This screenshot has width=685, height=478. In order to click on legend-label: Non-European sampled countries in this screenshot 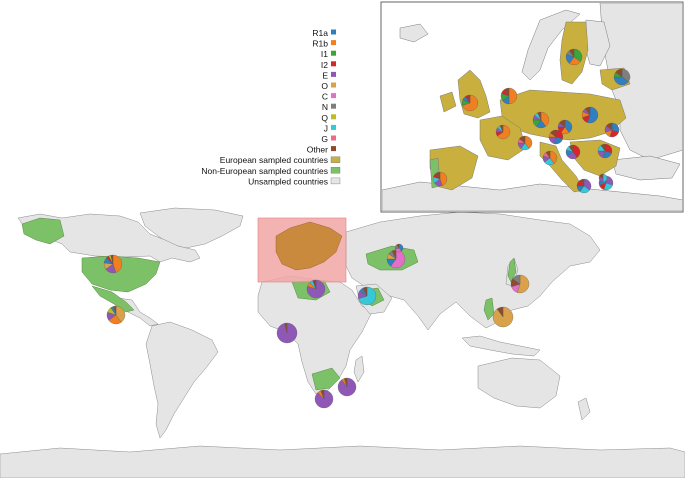, I will do `click(264, 171)`.